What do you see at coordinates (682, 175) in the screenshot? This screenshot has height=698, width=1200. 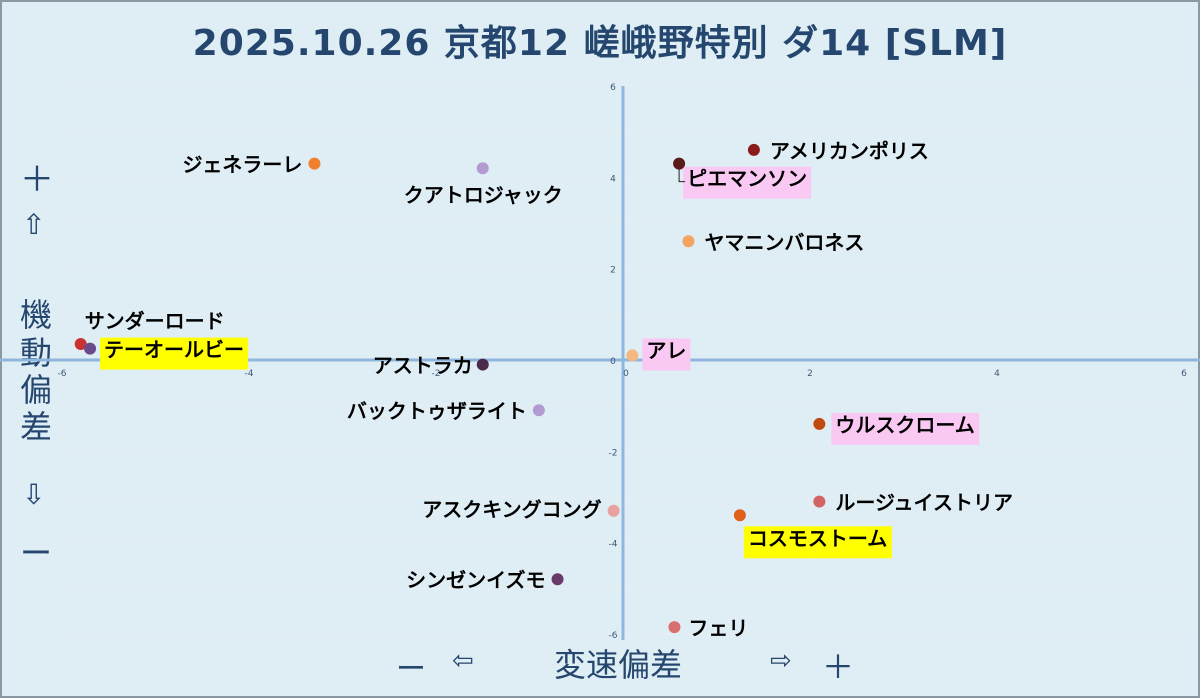 I see `leader-line` at bounding box center [682, 175].